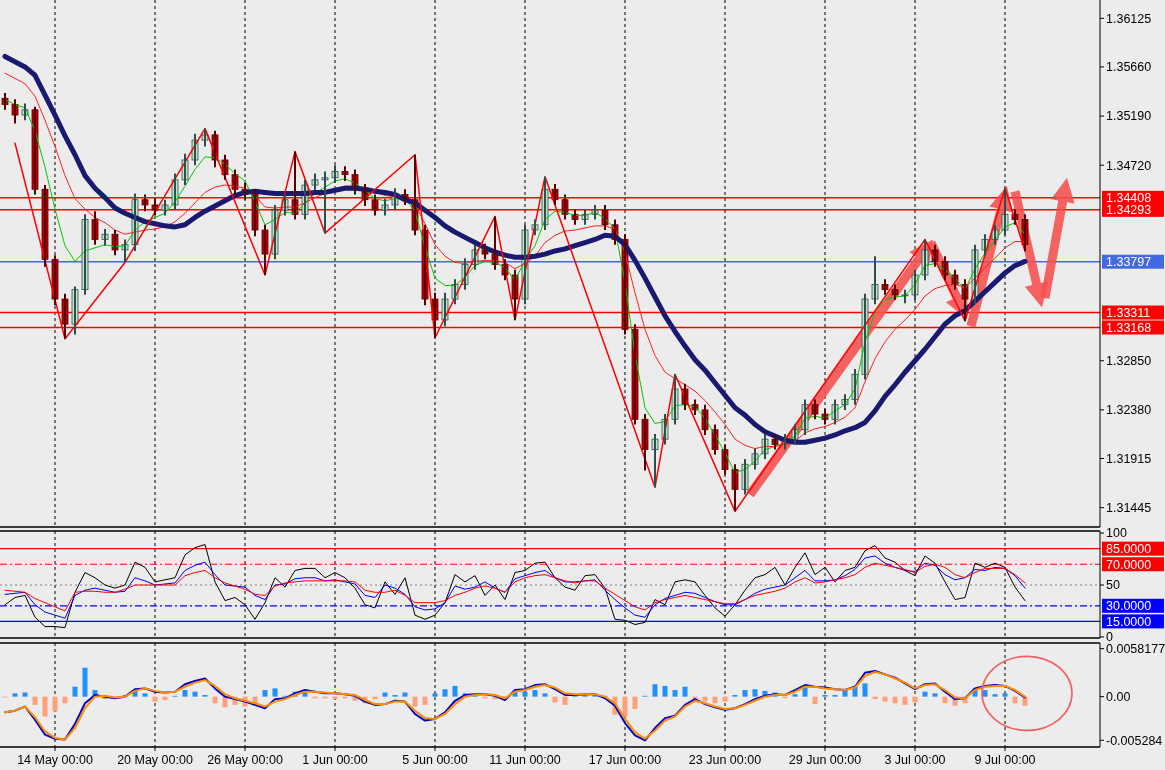  I want to click on x-tick-label: 5 Jun 00:00, so click(435, 760).